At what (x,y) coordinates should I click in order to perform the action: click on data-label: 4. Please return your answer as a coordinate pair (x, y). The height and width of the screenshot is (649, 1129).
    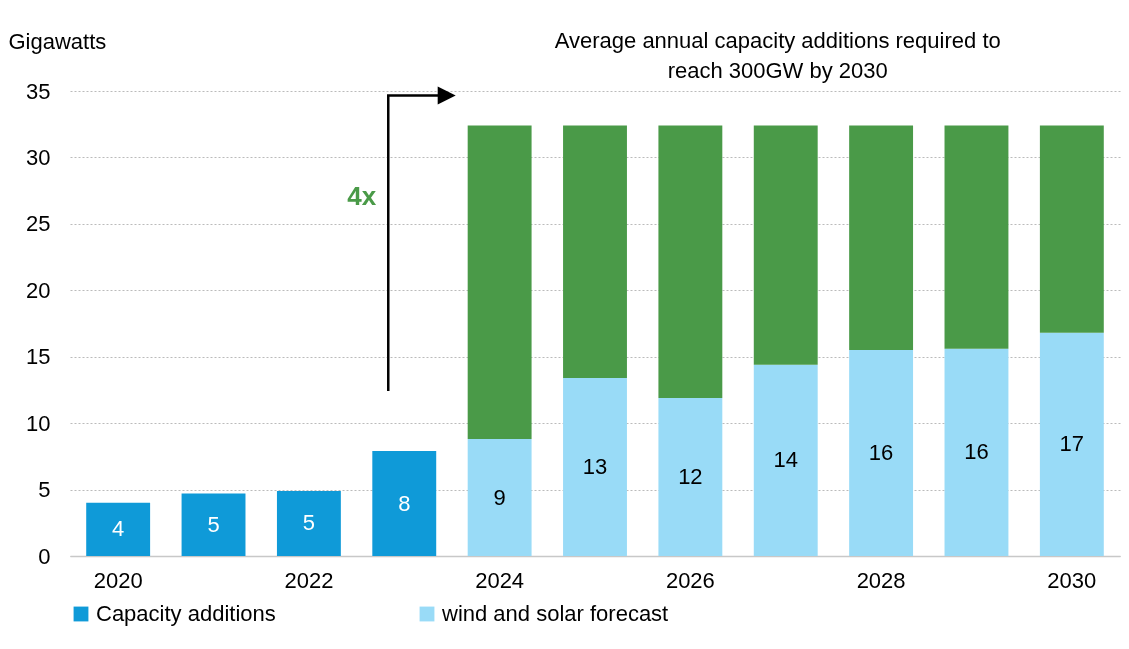
    Looking at the image, I should click on (118, 529).